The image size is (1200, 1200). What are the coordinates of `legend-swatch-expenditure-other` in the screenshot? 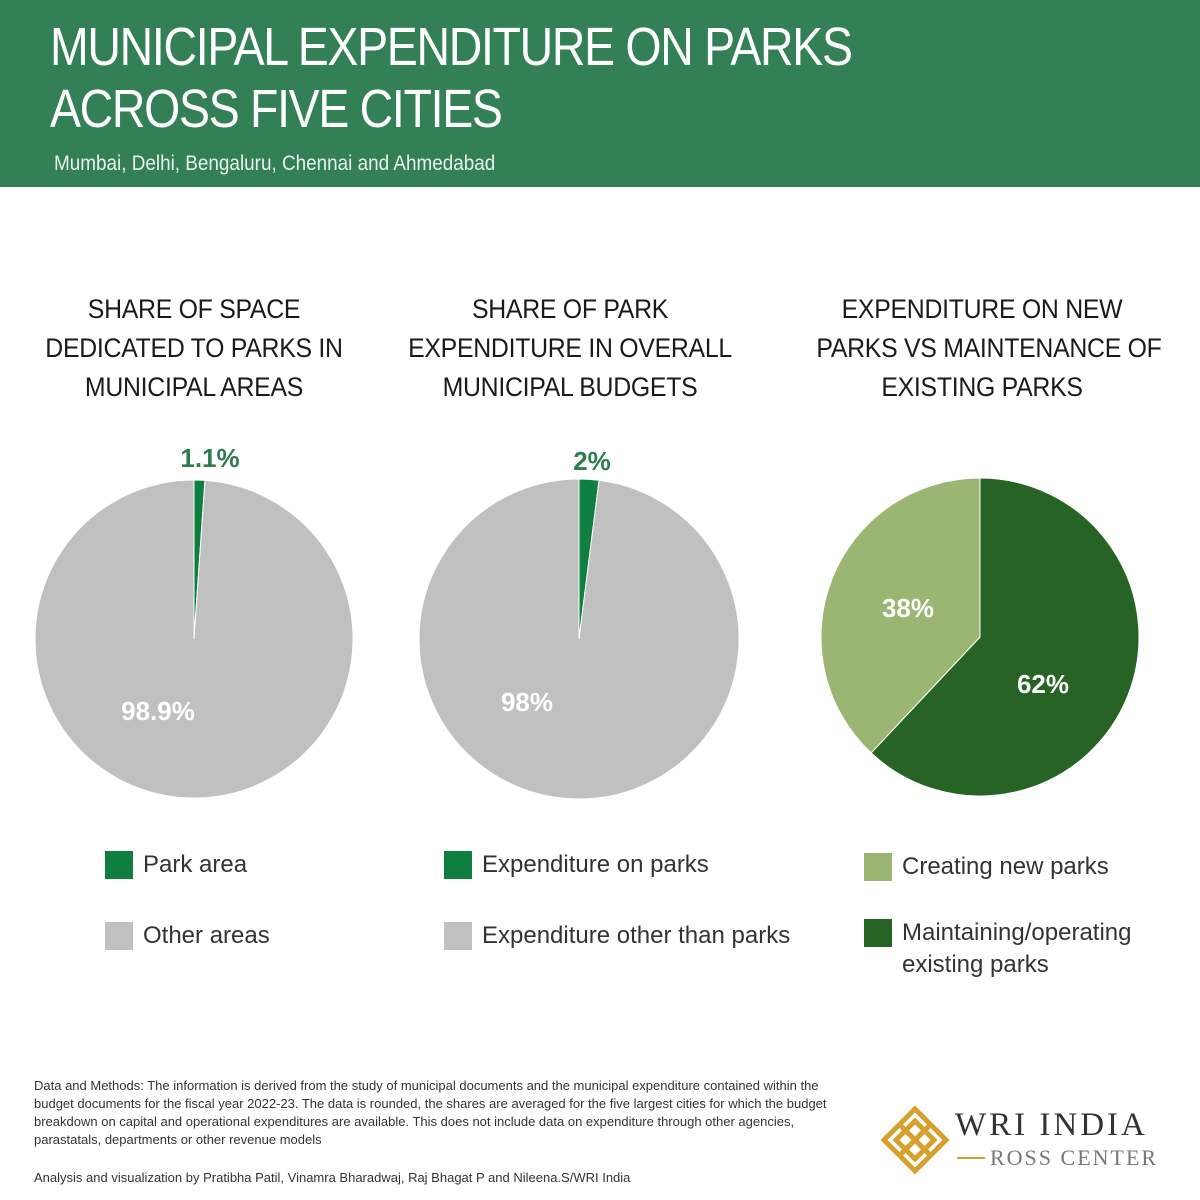 It's located at (458, 936).